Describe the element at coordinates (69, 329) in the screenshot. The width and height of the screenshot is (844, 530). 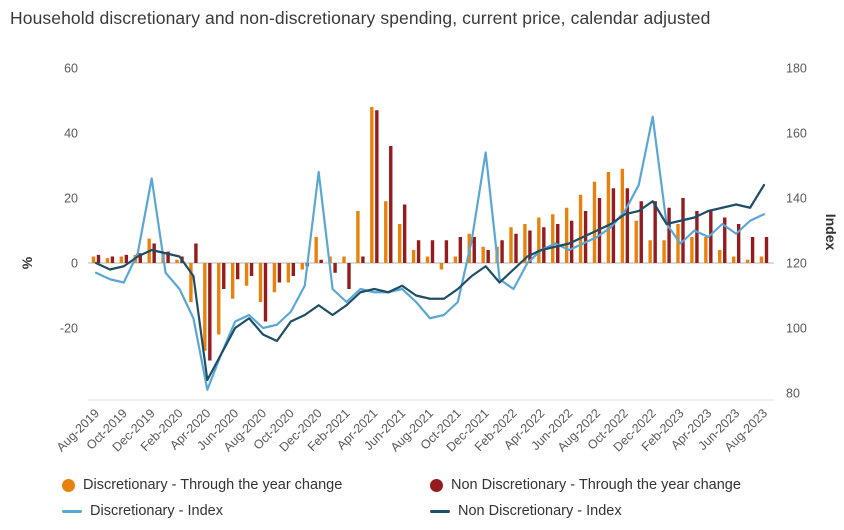
I see `y-axis-left-tick: -20` at that location.